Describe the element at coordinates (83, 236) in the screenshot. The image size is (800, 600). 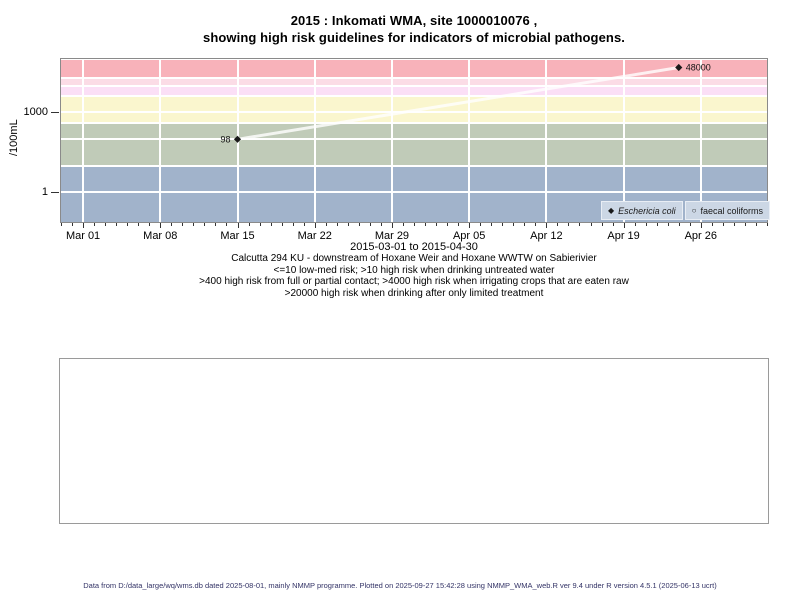
I see `x-tick-label: Mar 01` at that location.